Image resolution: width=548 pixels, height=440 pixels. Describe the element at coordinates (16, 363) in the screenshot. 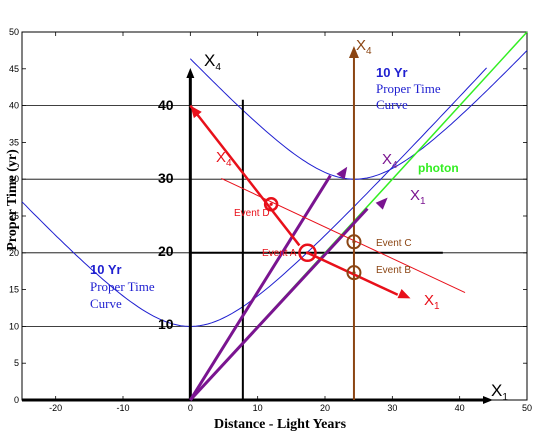

I see `y-tick-label: 5` at that location.